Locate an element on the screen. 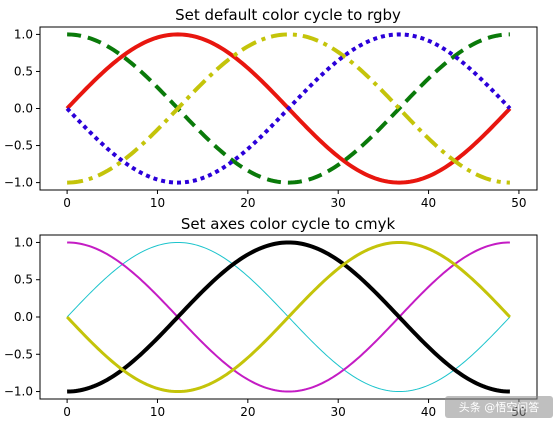 The height and width of the screenshot is (427, 555). watermark-backdrop is located at coordinates (499, 407).